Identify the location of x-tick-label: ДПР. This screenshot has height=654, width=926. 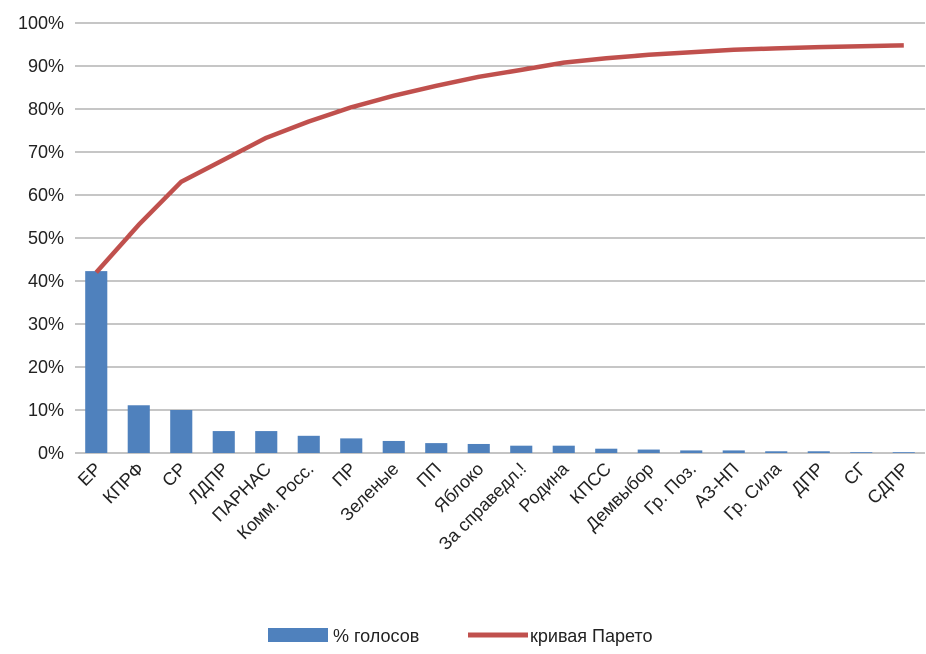
(807, 479).